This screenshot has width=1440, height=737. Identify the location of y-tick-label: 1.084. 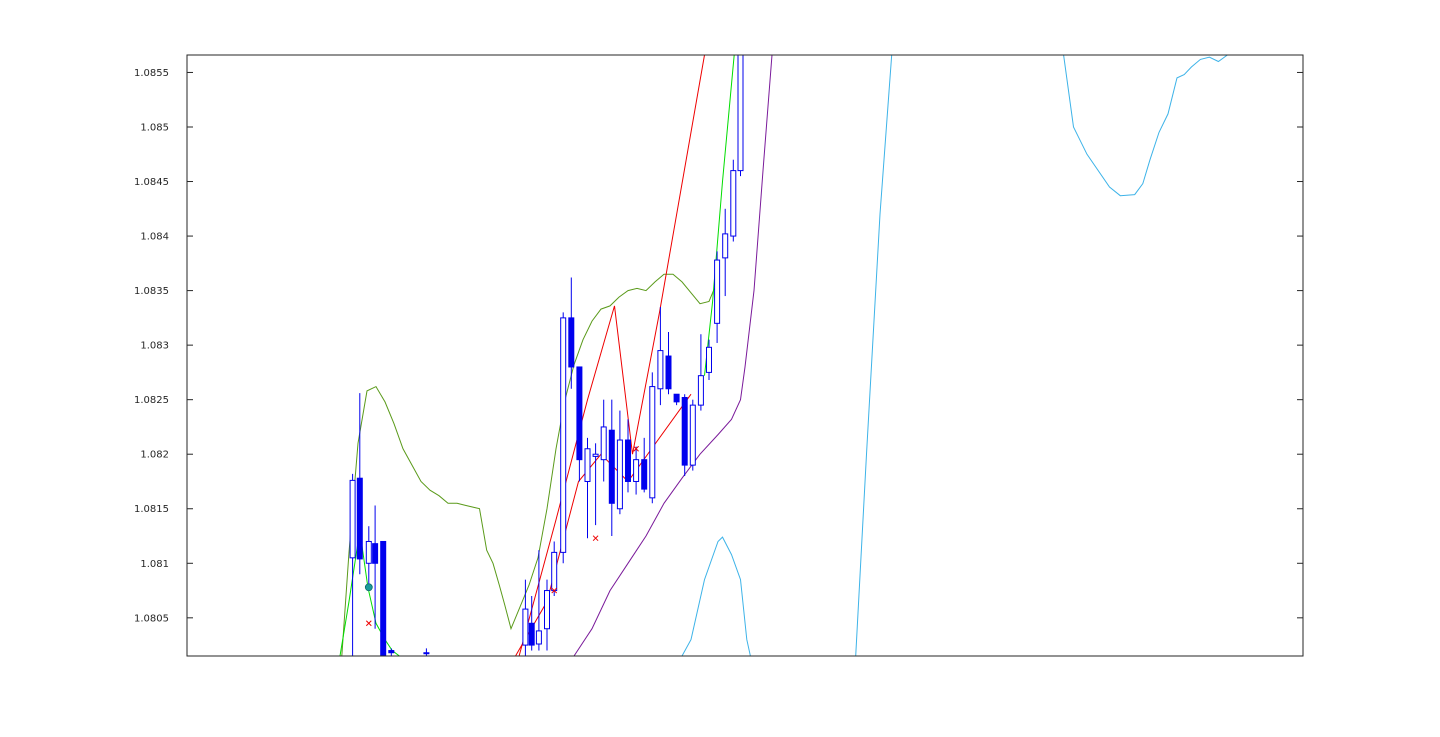
(154, 237).